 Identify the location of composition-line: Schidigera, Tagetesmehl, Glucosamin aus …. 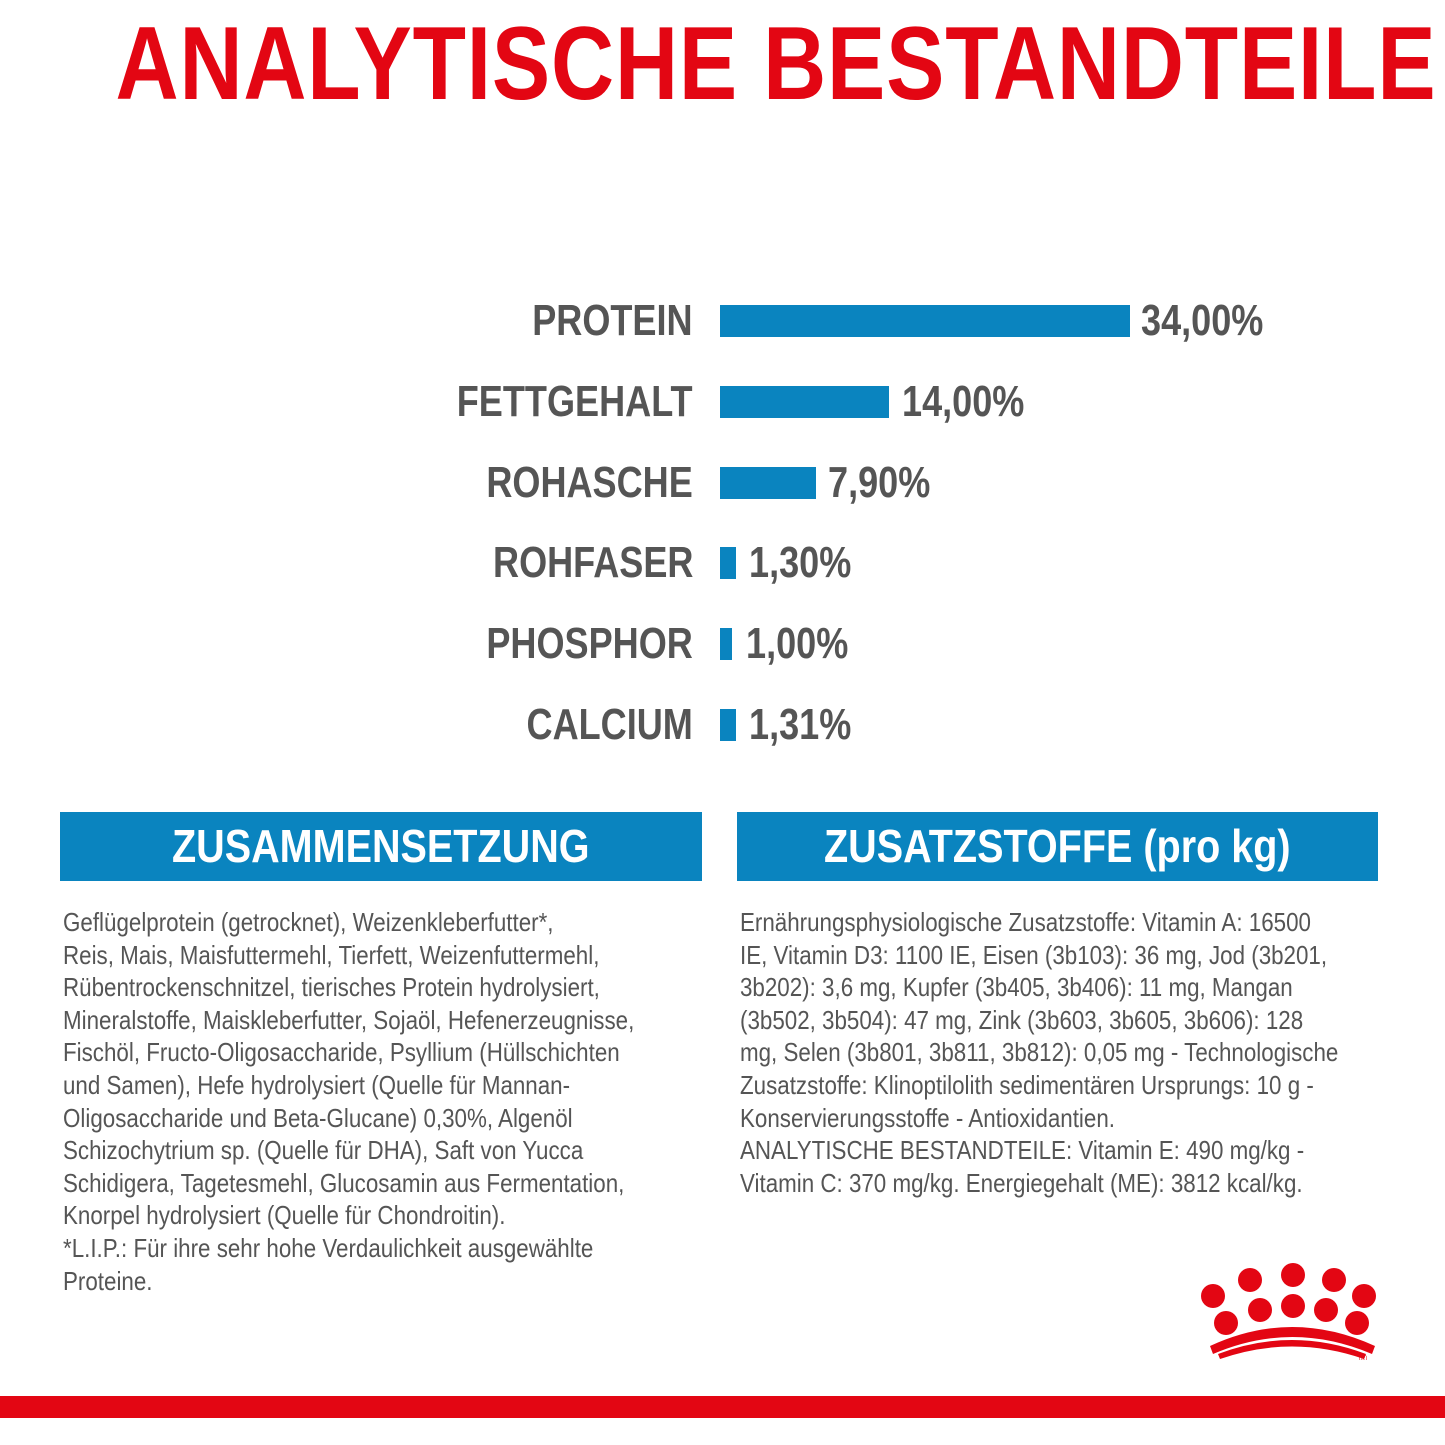
(344, 1182).